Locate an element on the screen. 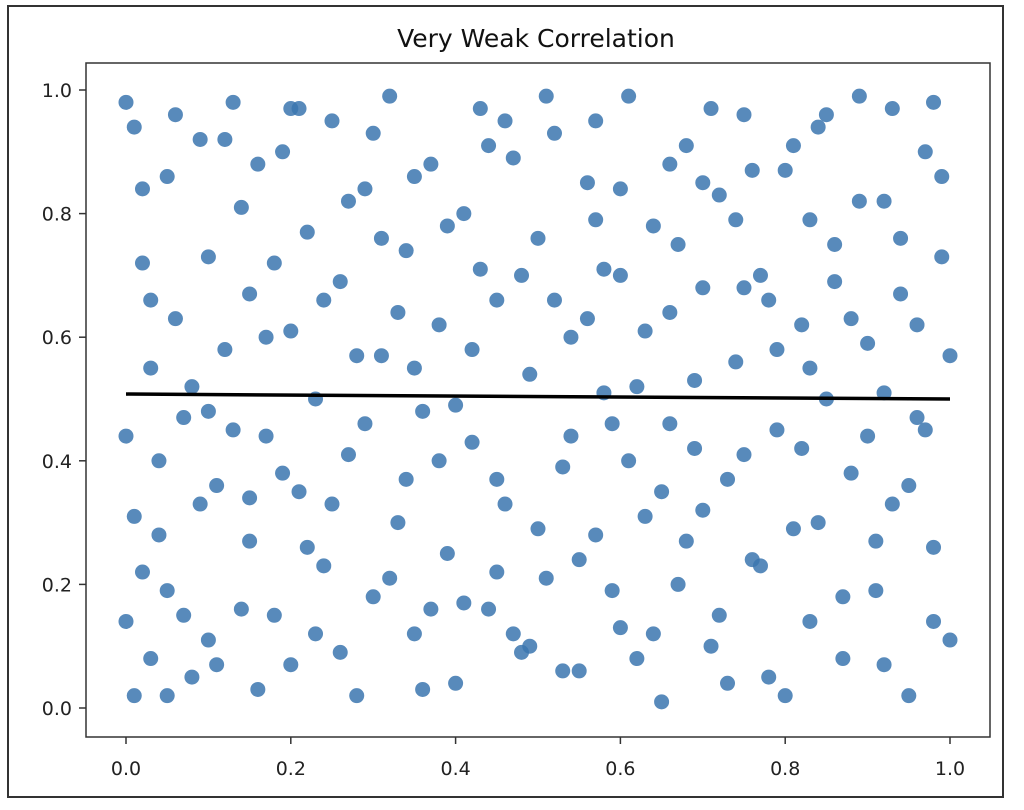 The width and height of the screenshot is (1024, 810). y-tick-label: 0.4 is located at coordinates (57, 462).